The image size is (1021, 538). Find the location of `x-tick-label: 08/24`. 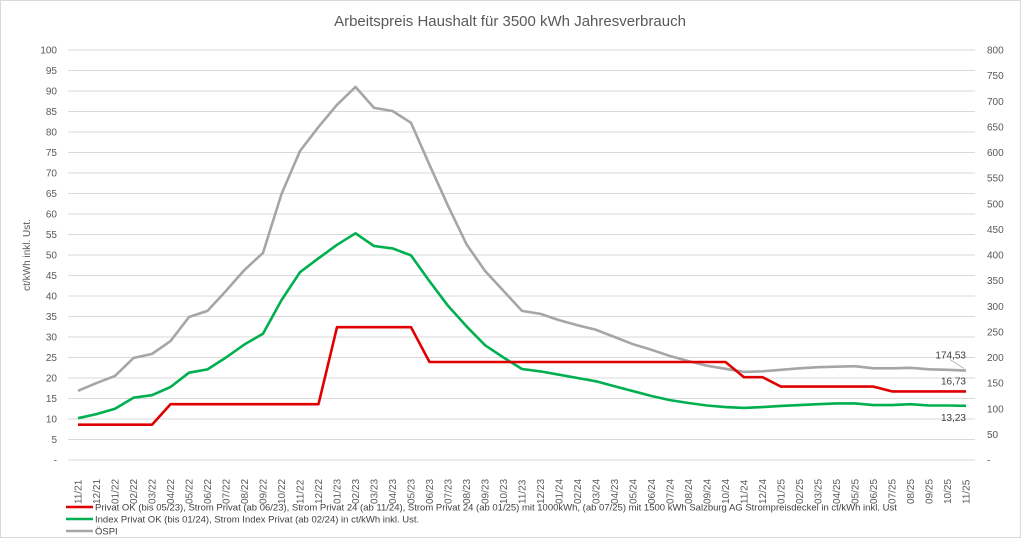

x-tick-label: 08/24 is located at coordinates (689, 491).